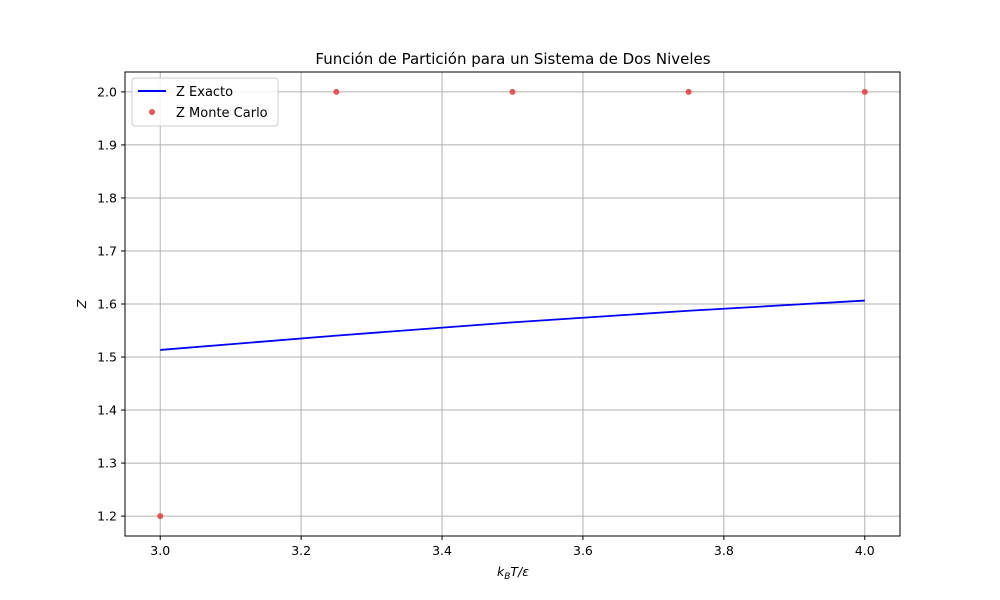 The image size is (1000, 600). I want to click on x-tick-label: 4.0, so click(865, 550).